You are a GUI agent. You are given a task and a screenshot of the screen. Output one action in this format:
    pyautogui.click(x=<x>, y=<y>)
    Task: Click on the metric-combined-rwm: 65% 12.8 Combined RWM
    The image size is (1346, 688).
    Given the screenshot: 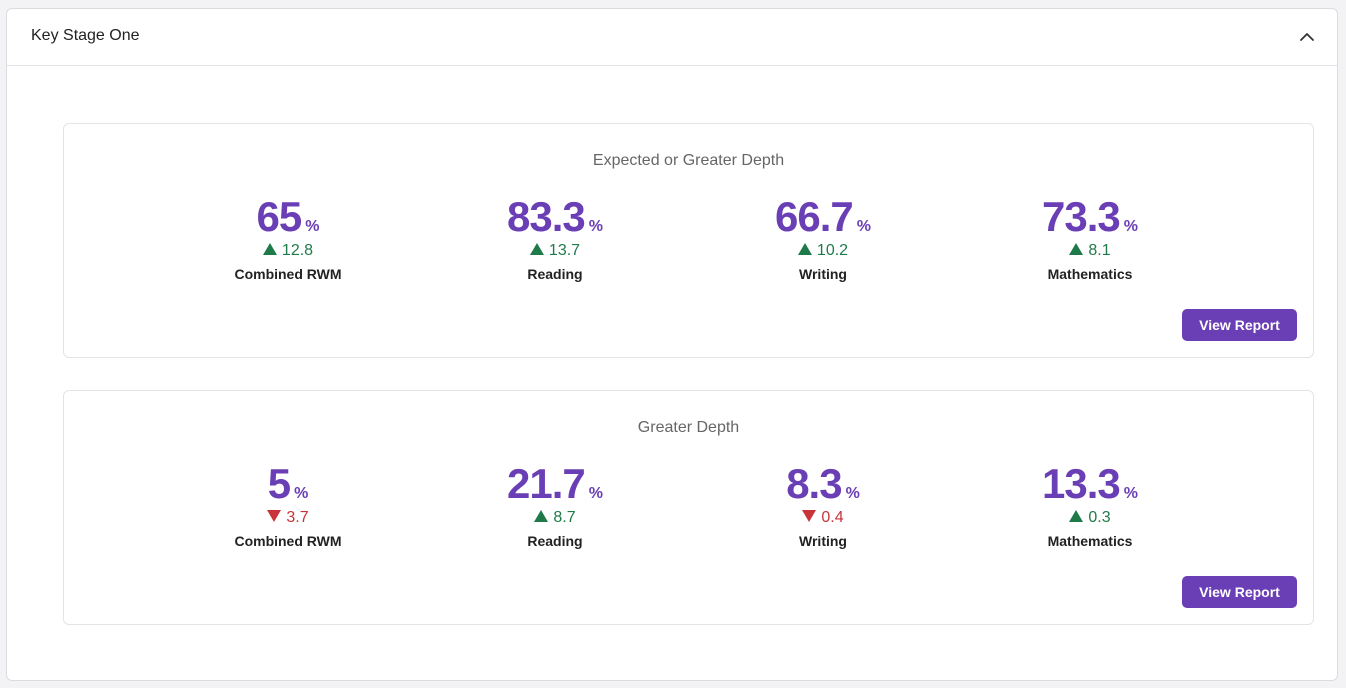 What is the action you would take?
    pyautogui.click(x=288, y=238)
    